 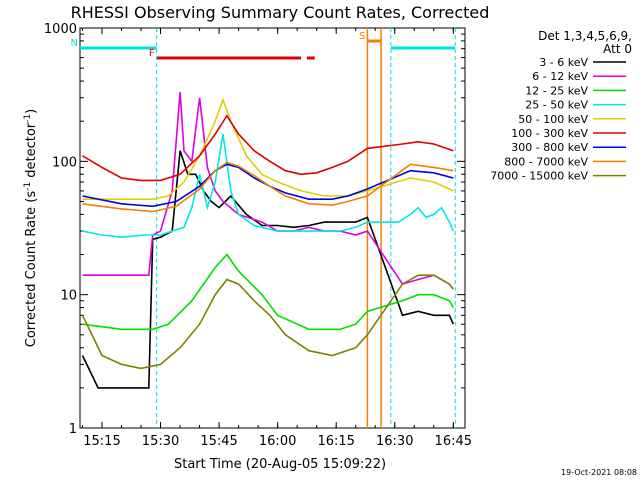 I want to click on x-tick-label: 16:45, so click(x=453, y=441).